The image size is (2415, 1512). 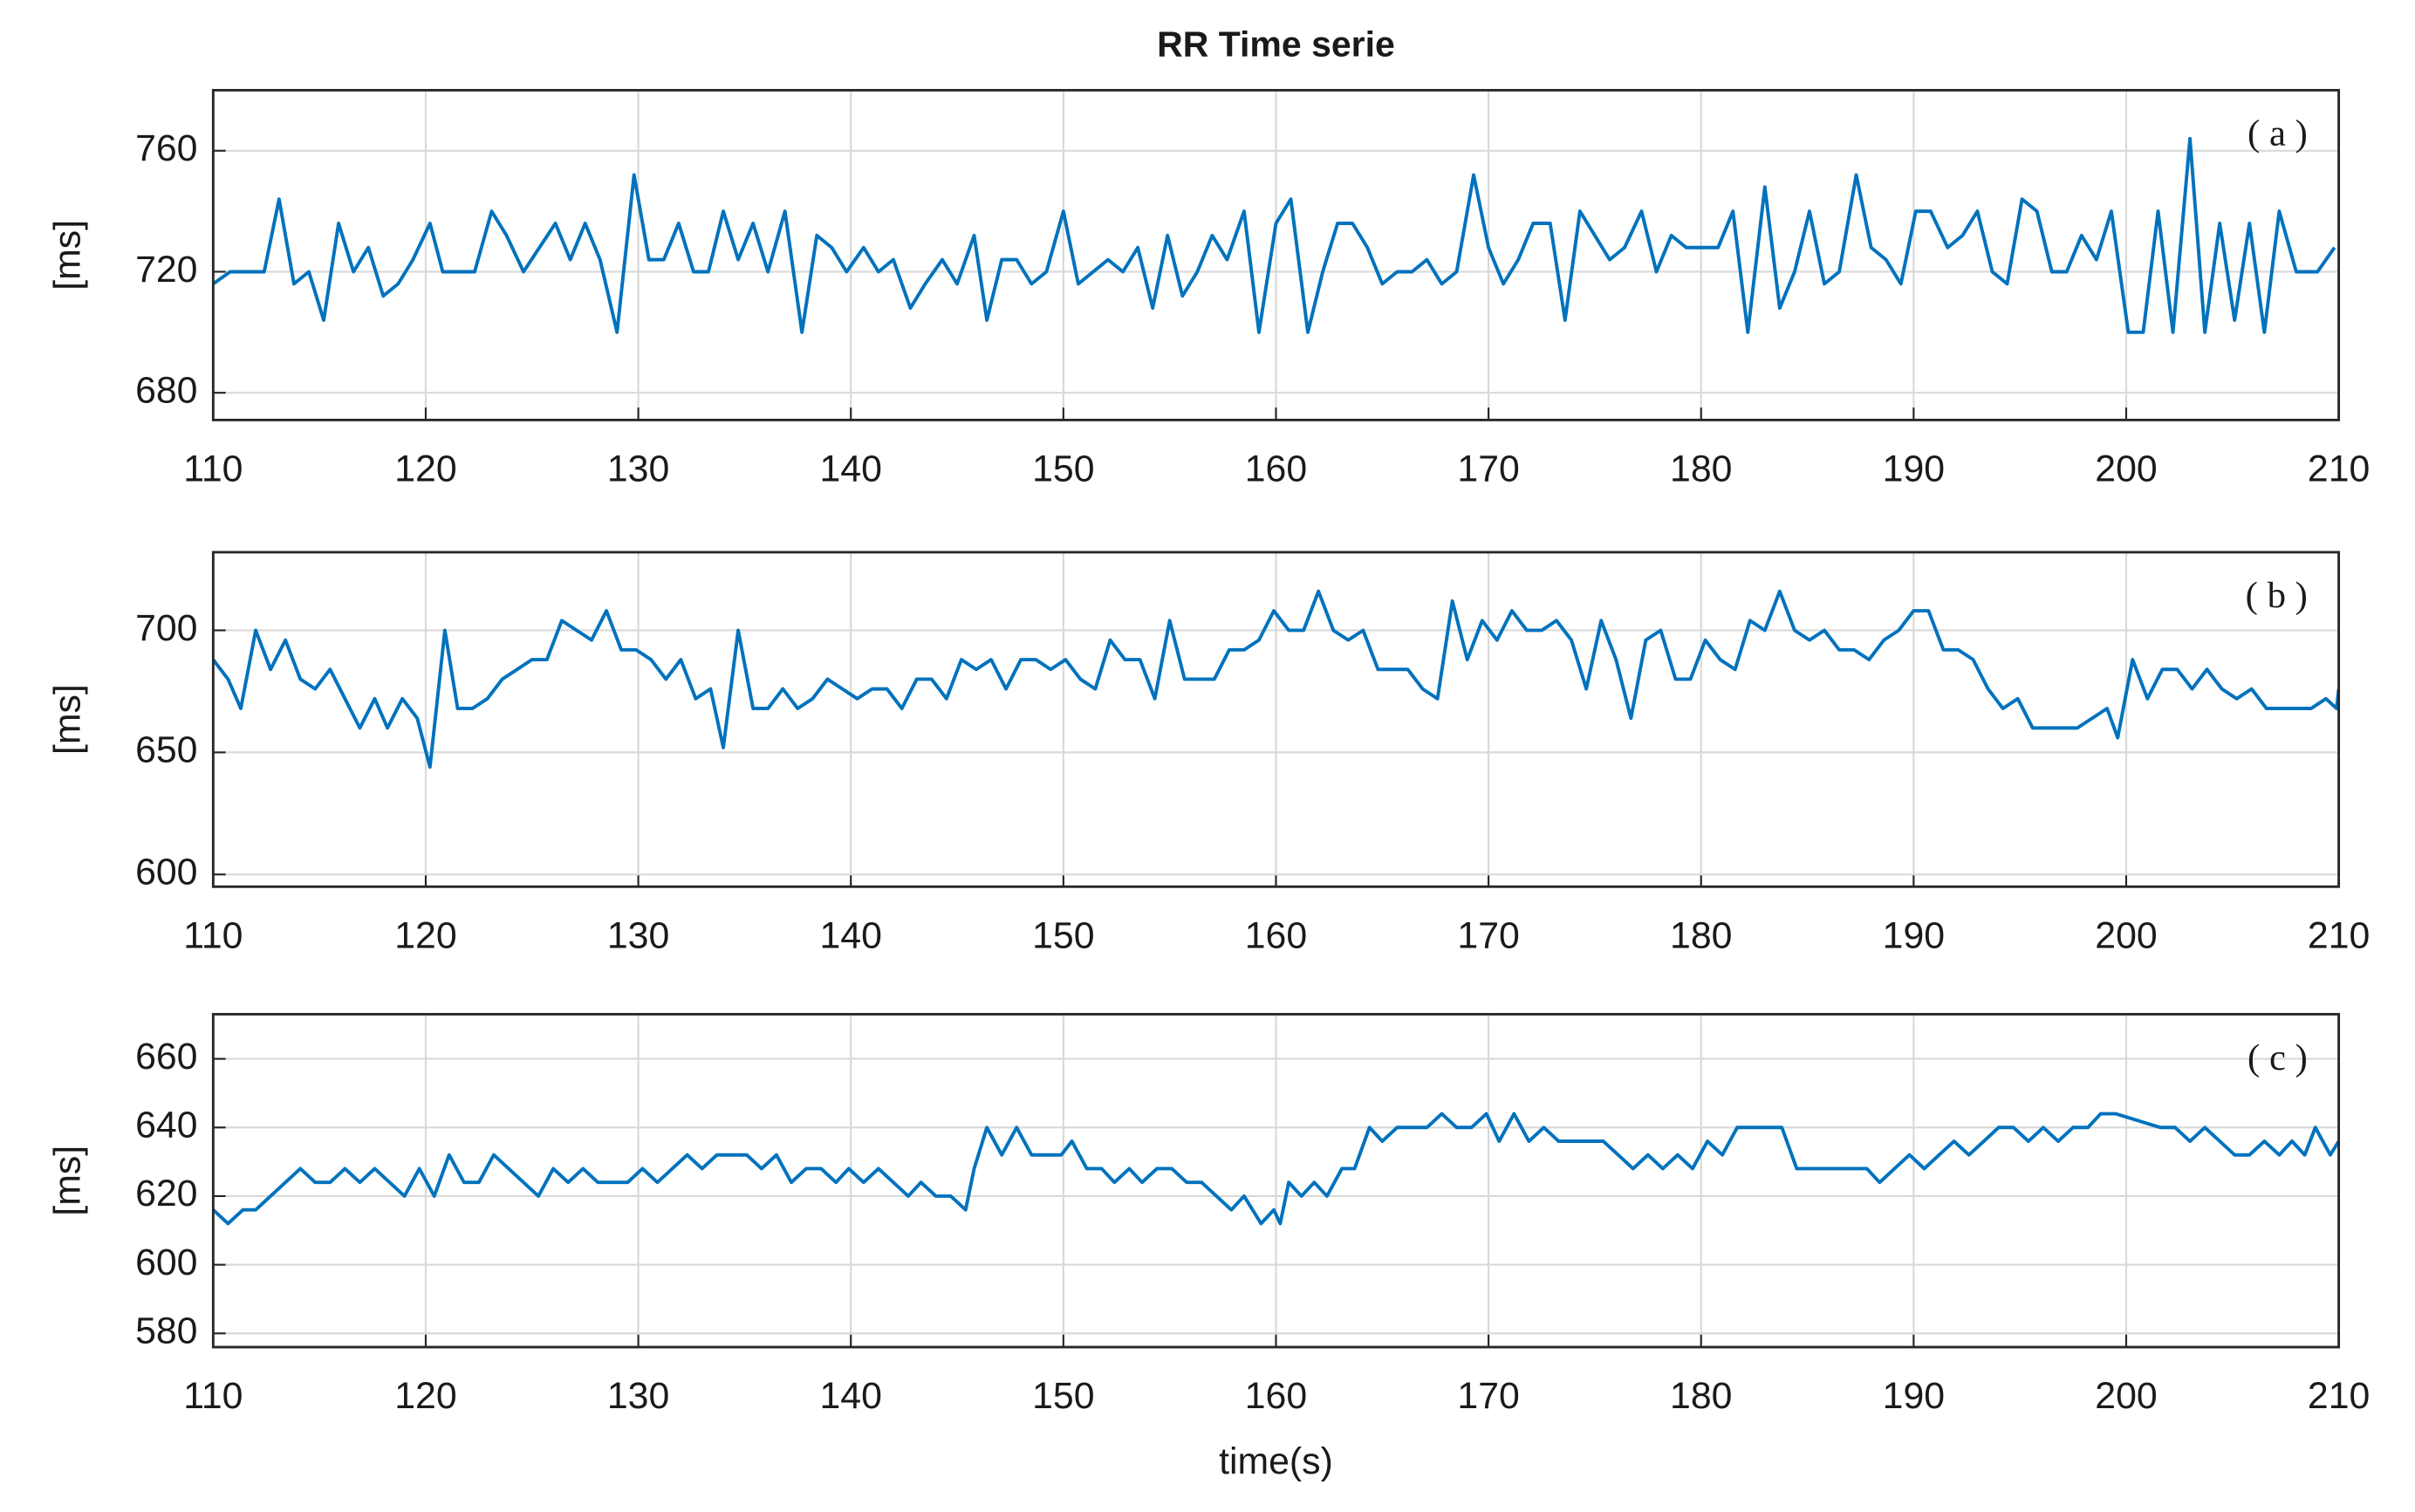 I want to click on y-tick-label: 580, so click(x=166, y=1331).